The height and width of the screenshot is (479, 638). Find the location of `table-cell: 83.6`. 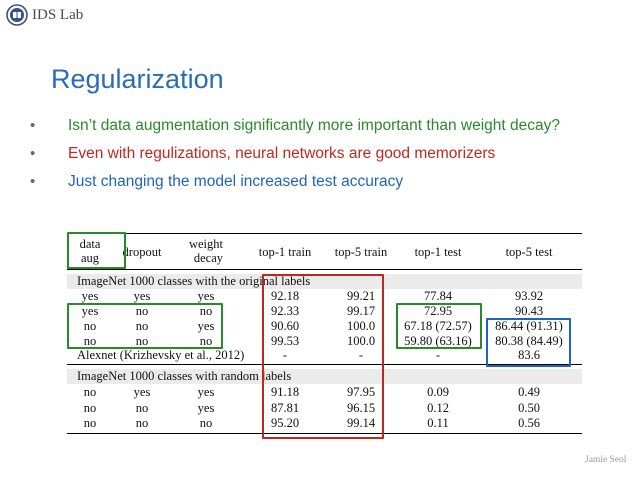

table-cell: 83.6 is located at coordinates (529, 355).